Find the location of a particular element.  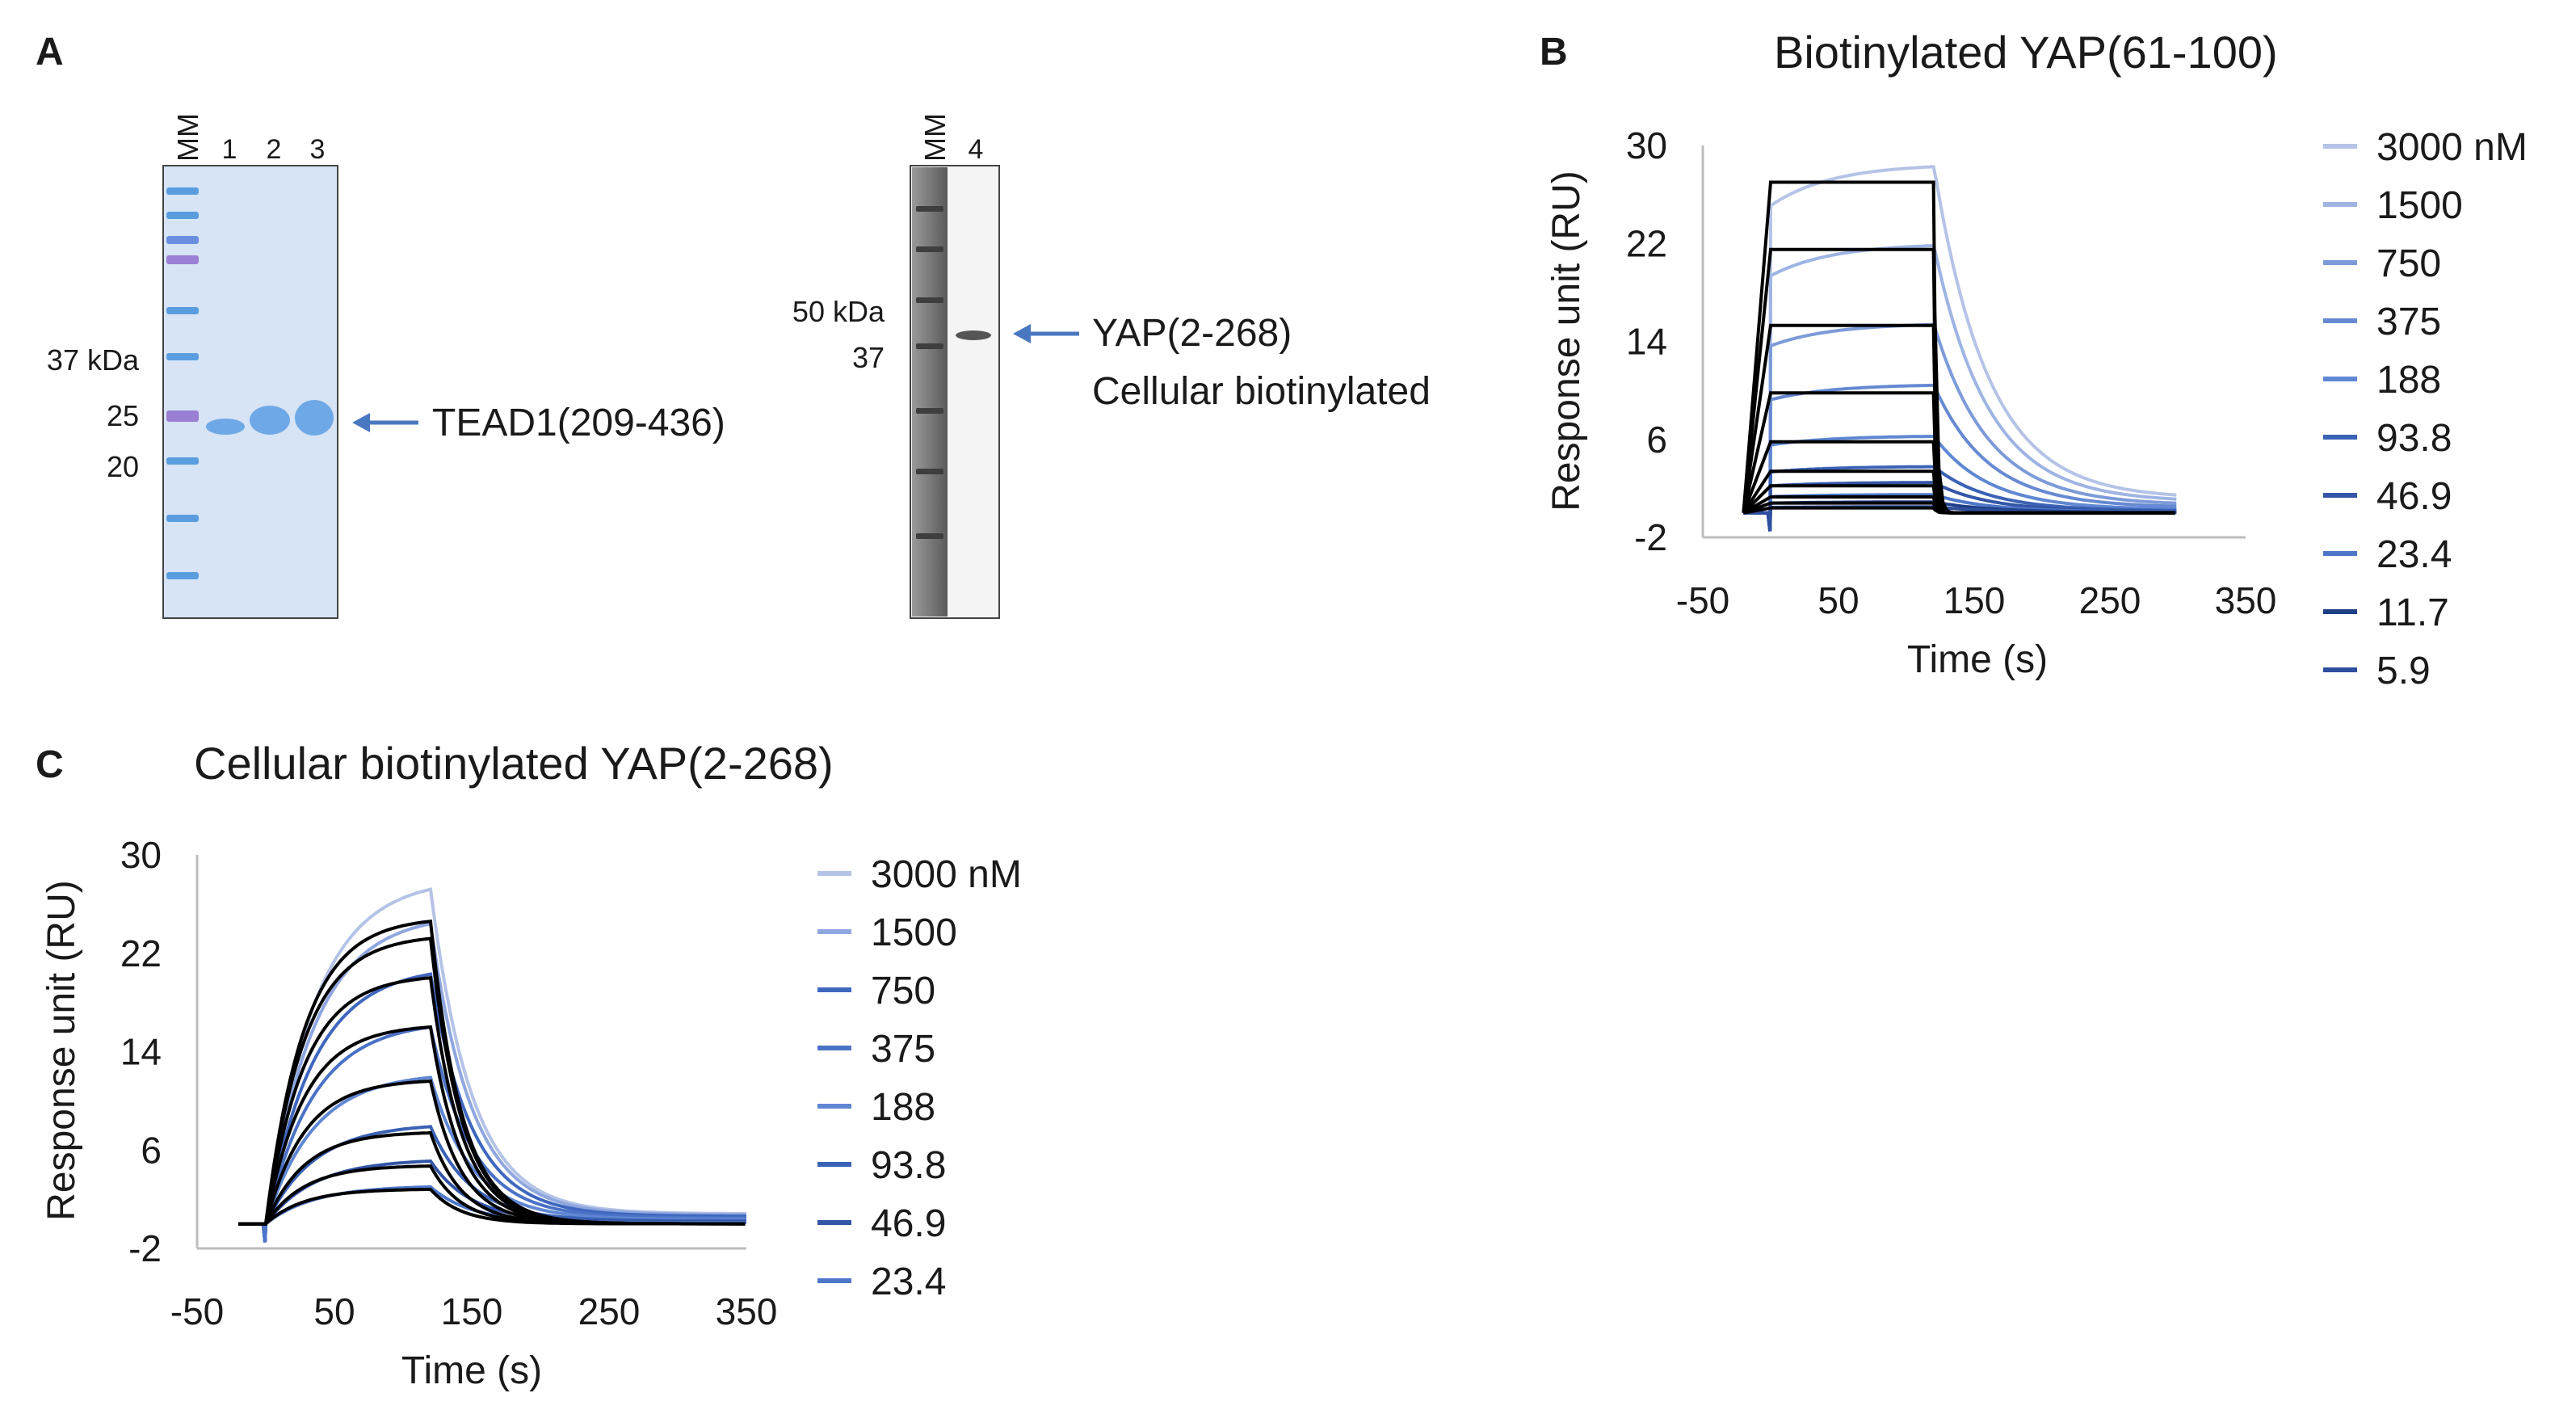

gel-1-lane-label: 1 is located at coordinates (229, 149).